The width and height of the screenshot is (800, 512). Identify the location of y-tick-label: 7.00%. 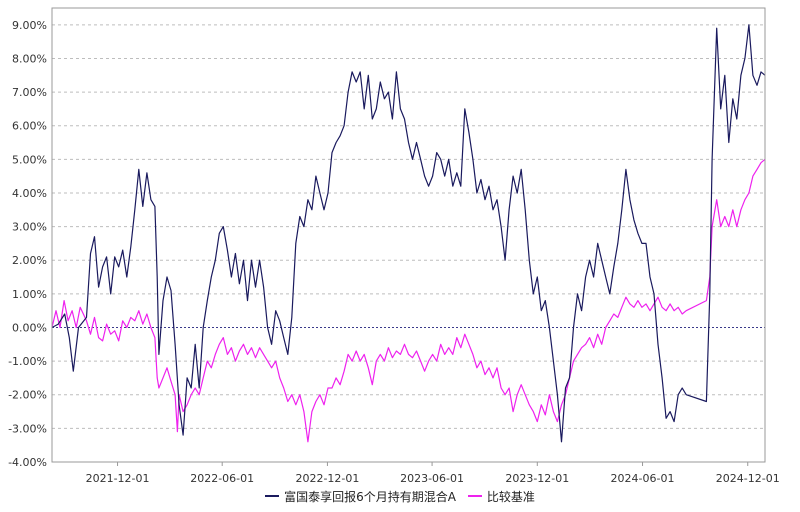
(29, 92).